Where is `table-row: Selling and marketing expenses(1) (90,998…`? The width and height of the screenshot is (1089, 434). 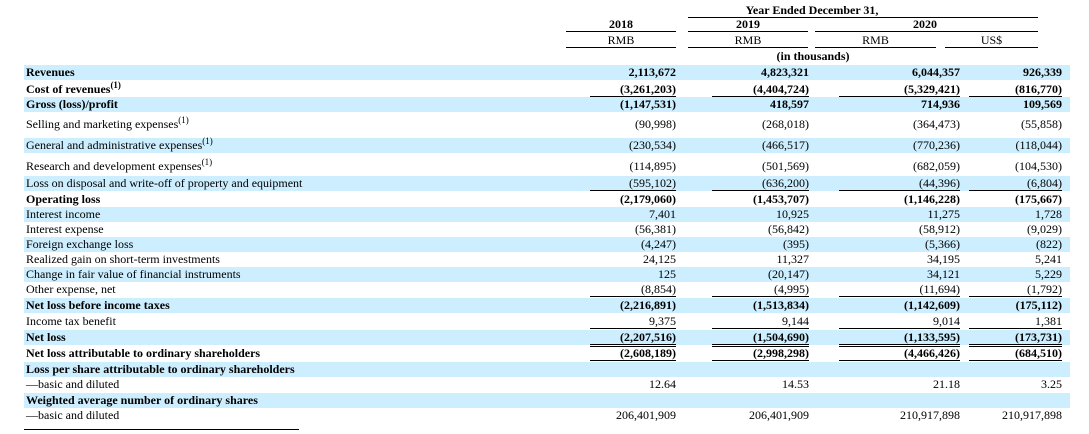
table-row: Selling and marketing expenses(1) (90,998… is located at coordinates (547, 123).